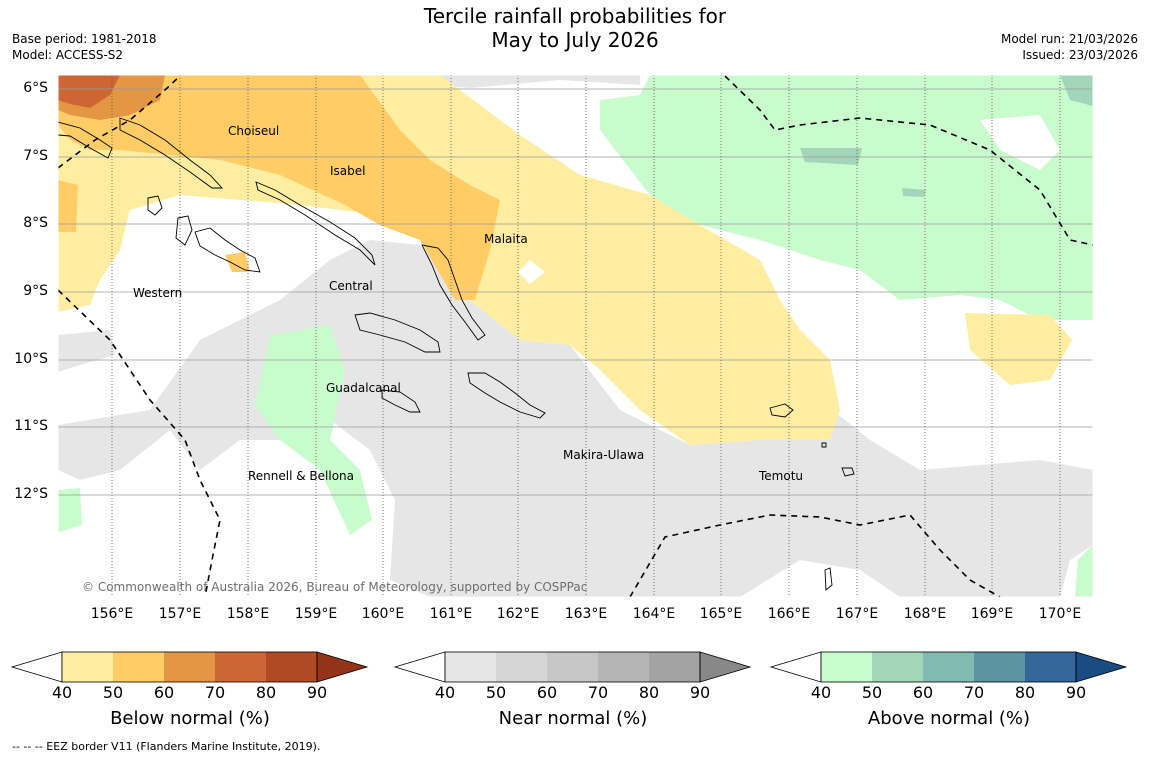 The height and width of the screenshot is (758, 1150). I want to click on longitude-label: 170°E, so click(1060, 614).